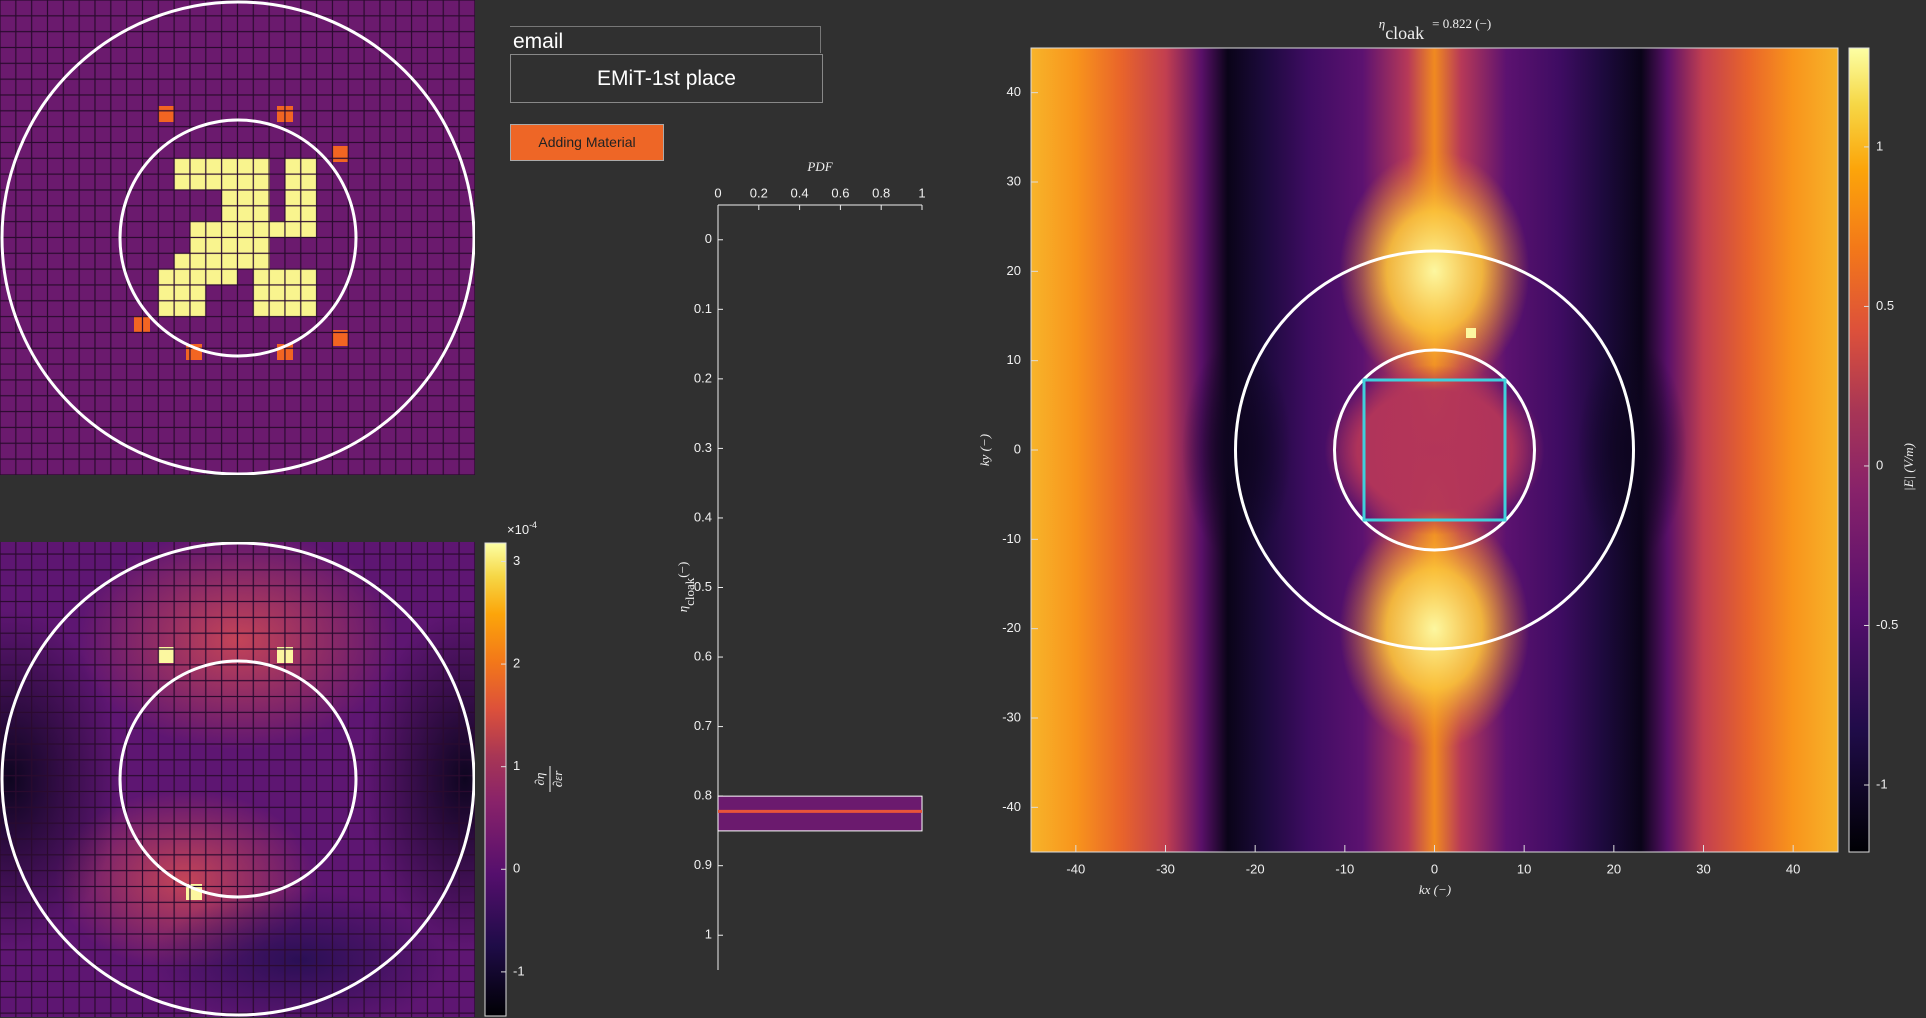 This screenshot has height=1018, width=1926. What do you see at coordinates (587, 142) in the screenshot?
I see `add-material-button: Adding Material` at bounding box center [587, 142].